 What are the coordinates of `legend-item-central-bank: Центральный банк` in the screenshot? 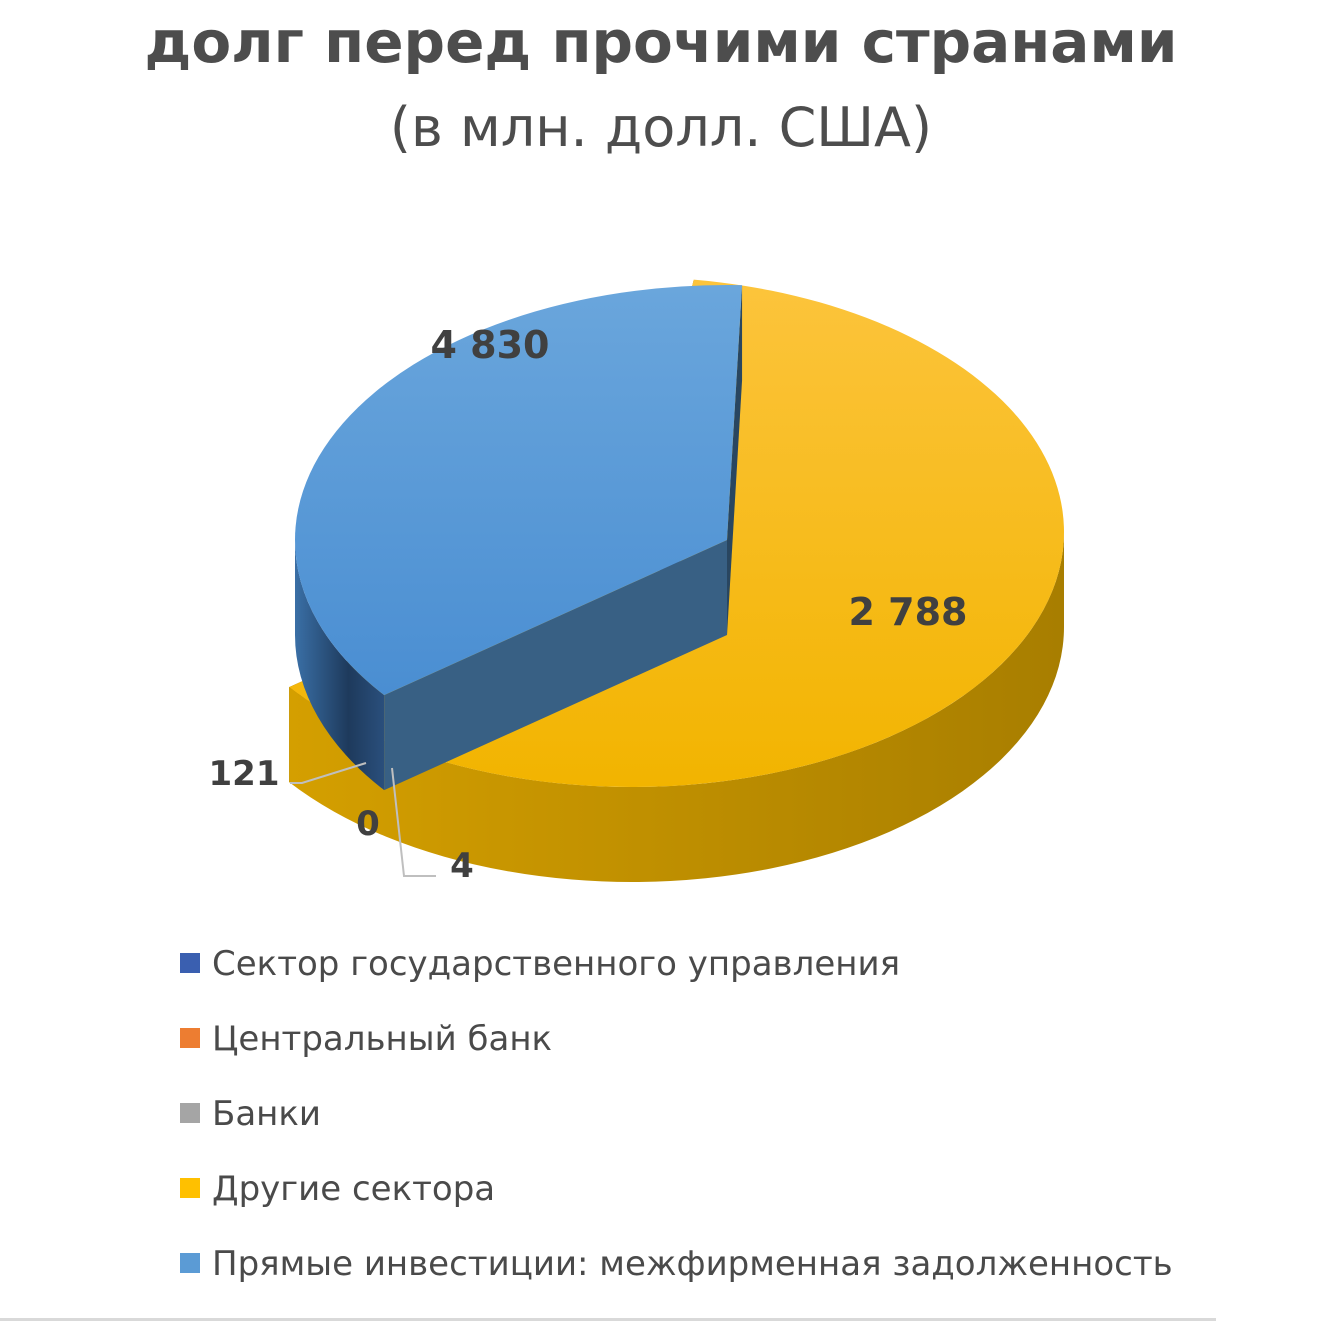 It's located at (366, 1043).